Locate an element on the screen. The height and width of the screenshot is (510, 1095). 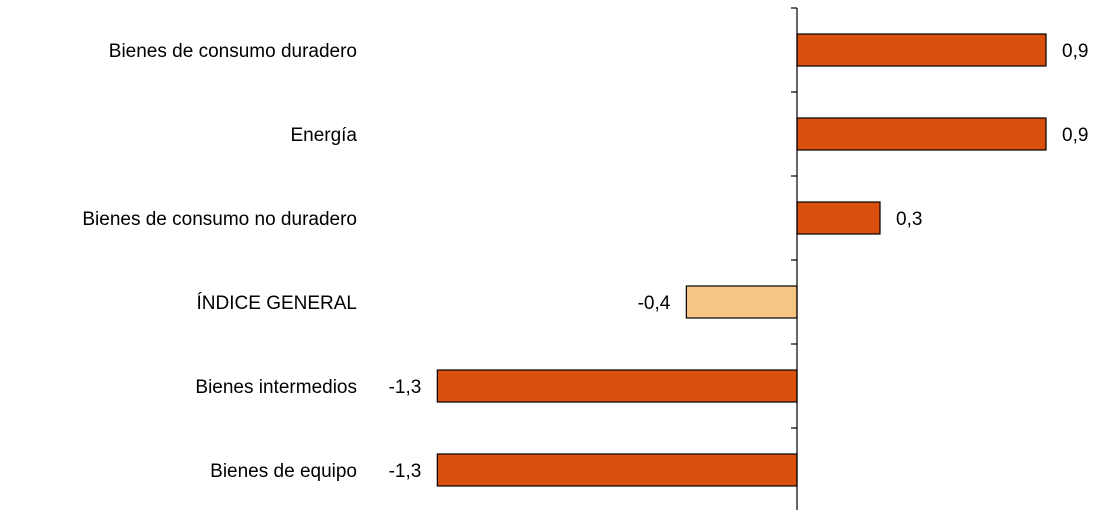
category-label-4: Bienes intermedios is located at coordinates (276, 387).